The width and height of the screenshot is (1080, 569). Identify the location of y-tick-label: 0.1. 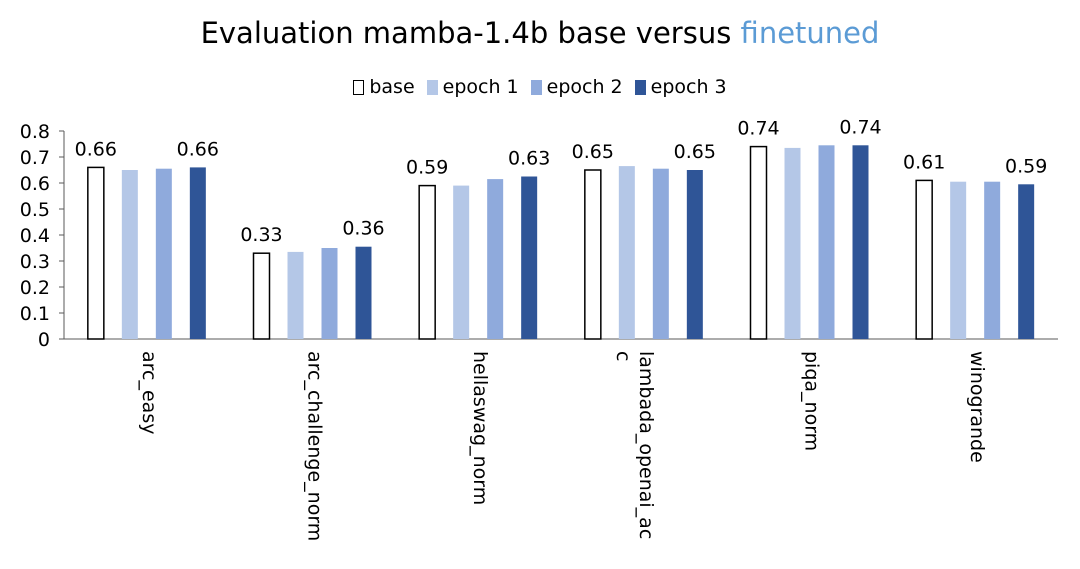
(35, 314).